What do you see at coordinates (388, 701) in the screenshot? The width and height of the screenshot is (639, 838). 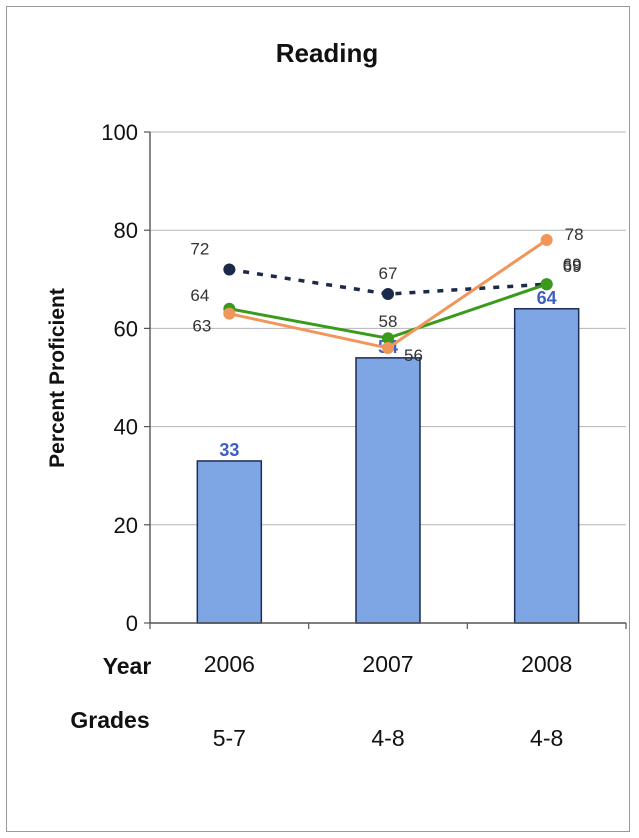 I see `x-labels: 2006 5-7 2007 4-8 2008 4-8` at bounding box center [388, 701].